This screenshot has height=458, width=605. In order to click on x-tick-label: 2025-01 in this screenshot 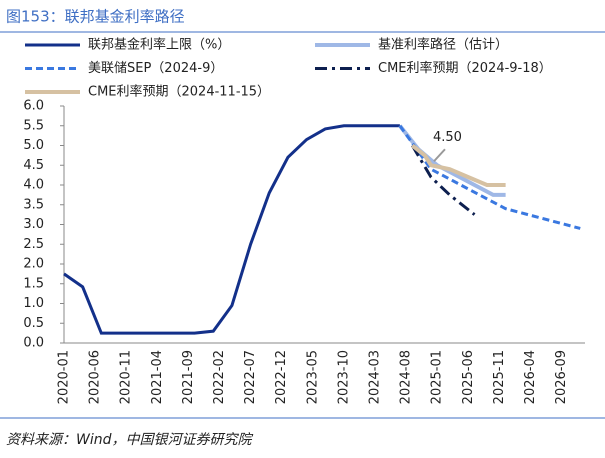, I will do `click(437, 377)`.